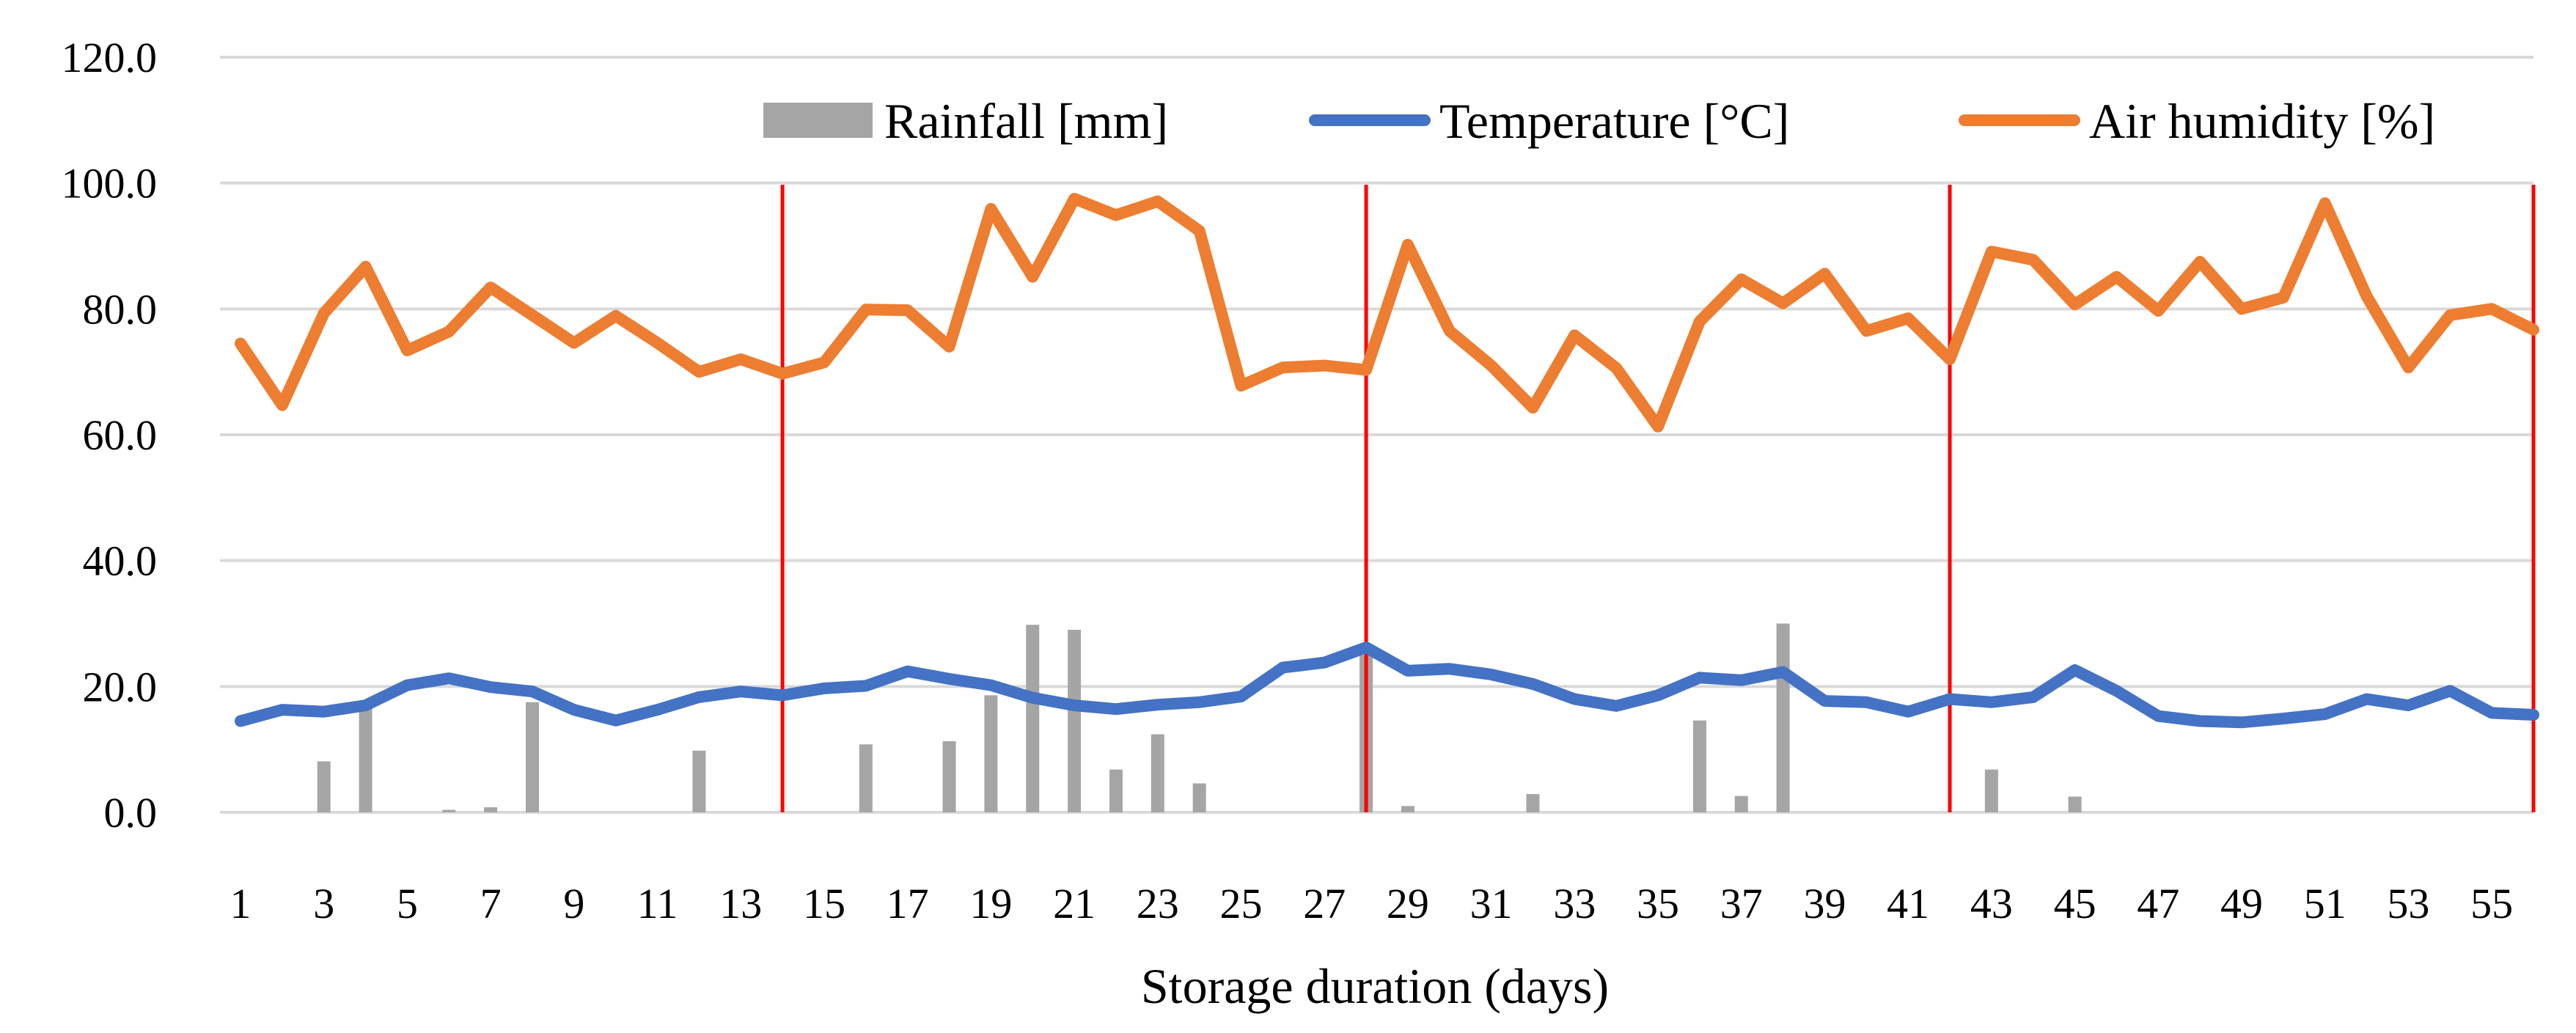 The height and width of the screenshot is (1033, 2576). I want to click on x-tick-label: 13, so click(741, 903).